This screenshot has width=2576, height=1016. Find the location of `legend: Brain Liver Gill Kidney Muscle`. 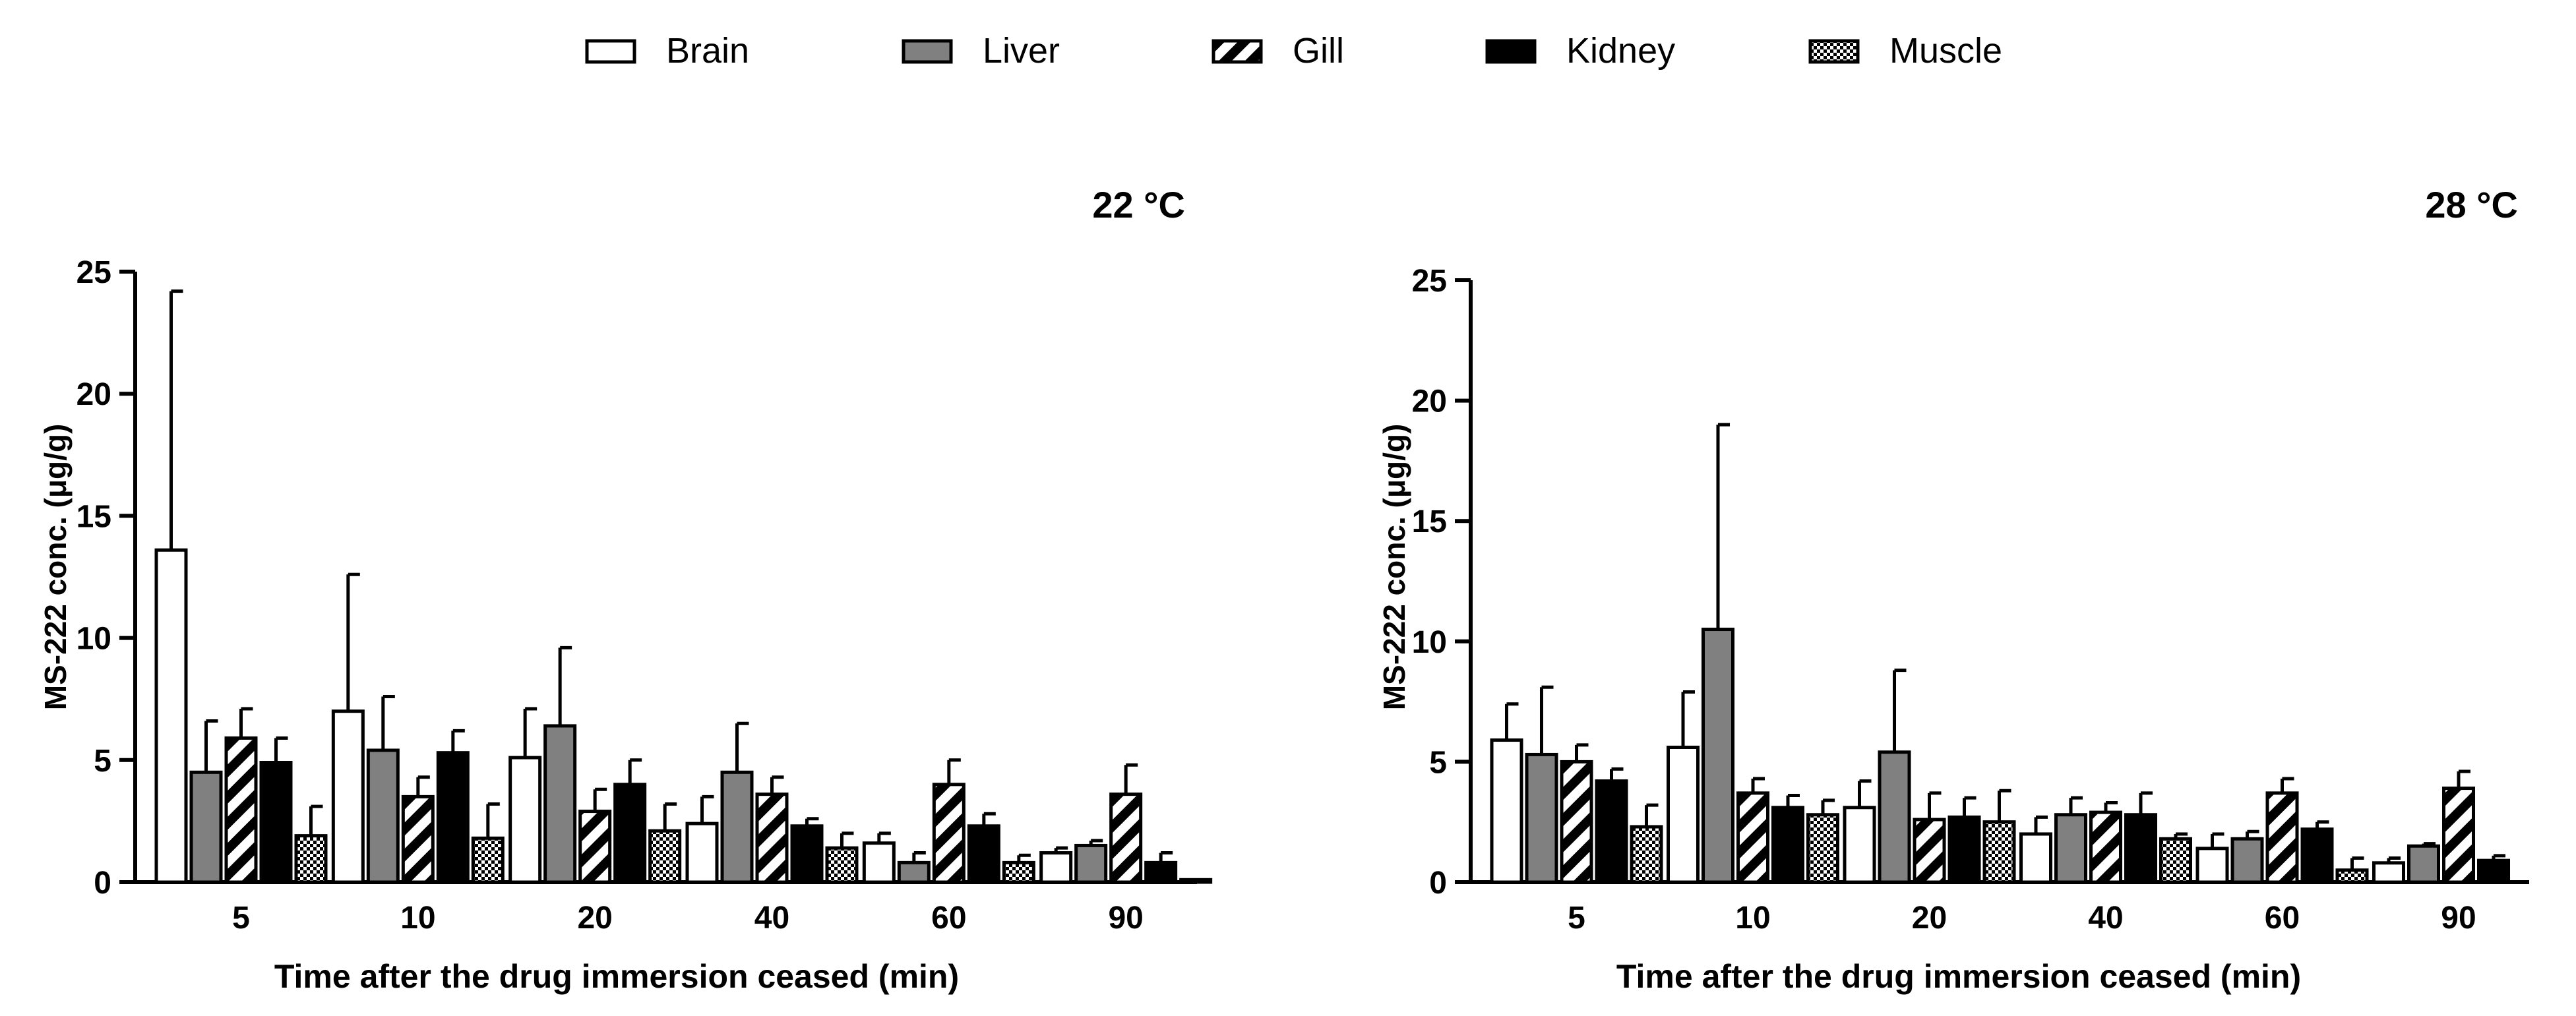

legend: Brain Liver Gill Kidney Muscle is located at coordinates (1293, 51).